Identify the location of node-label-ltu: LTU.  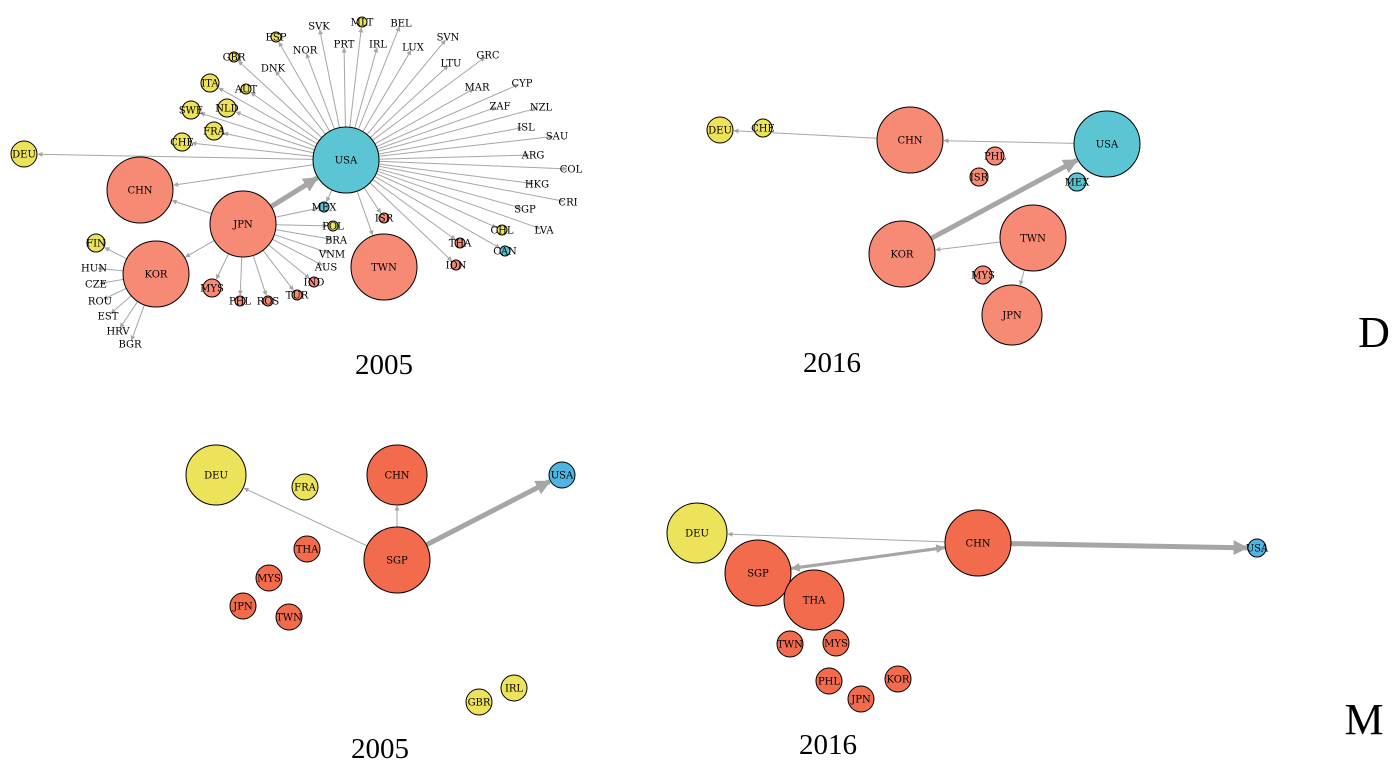
(451, 64).